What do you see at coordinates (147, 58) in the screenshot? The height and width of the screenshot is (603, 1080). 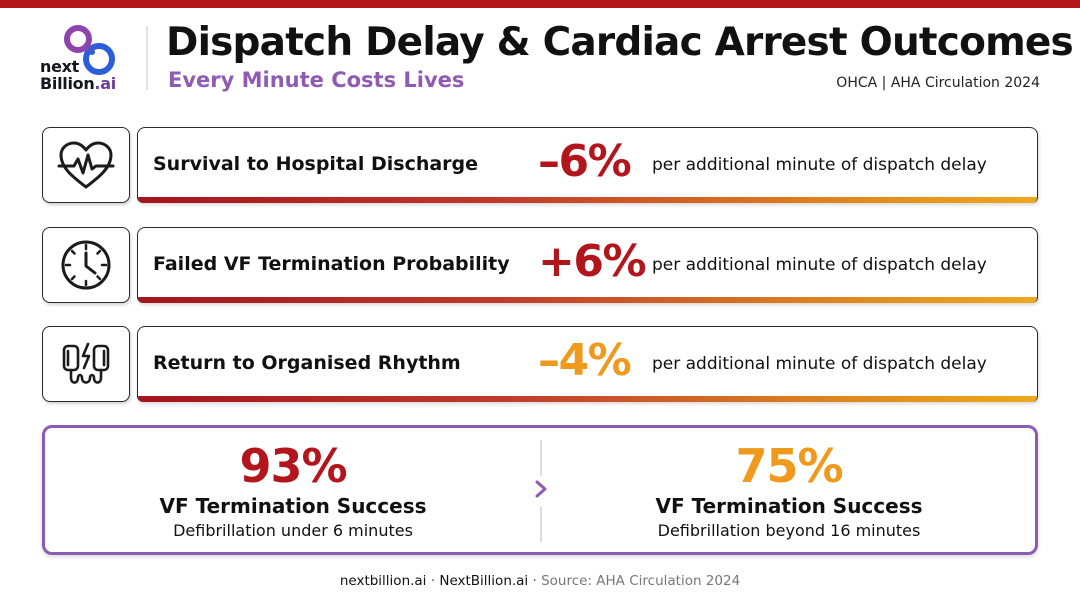 I see `header-divider` at bounding box center [147, 58].